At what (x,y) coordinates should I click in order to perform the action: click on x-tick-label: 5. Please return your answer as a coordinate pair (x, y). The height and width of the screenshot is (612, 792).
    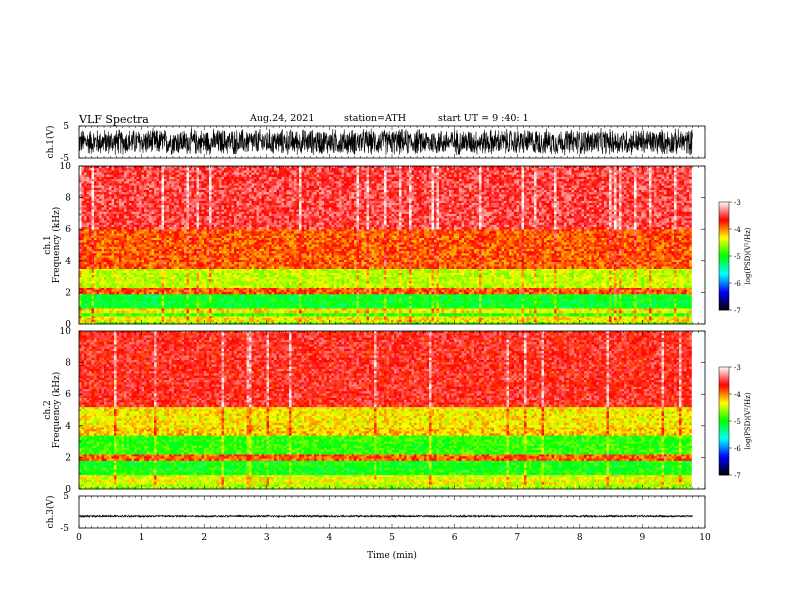
    Looking at the image, I should click on (392, 538).